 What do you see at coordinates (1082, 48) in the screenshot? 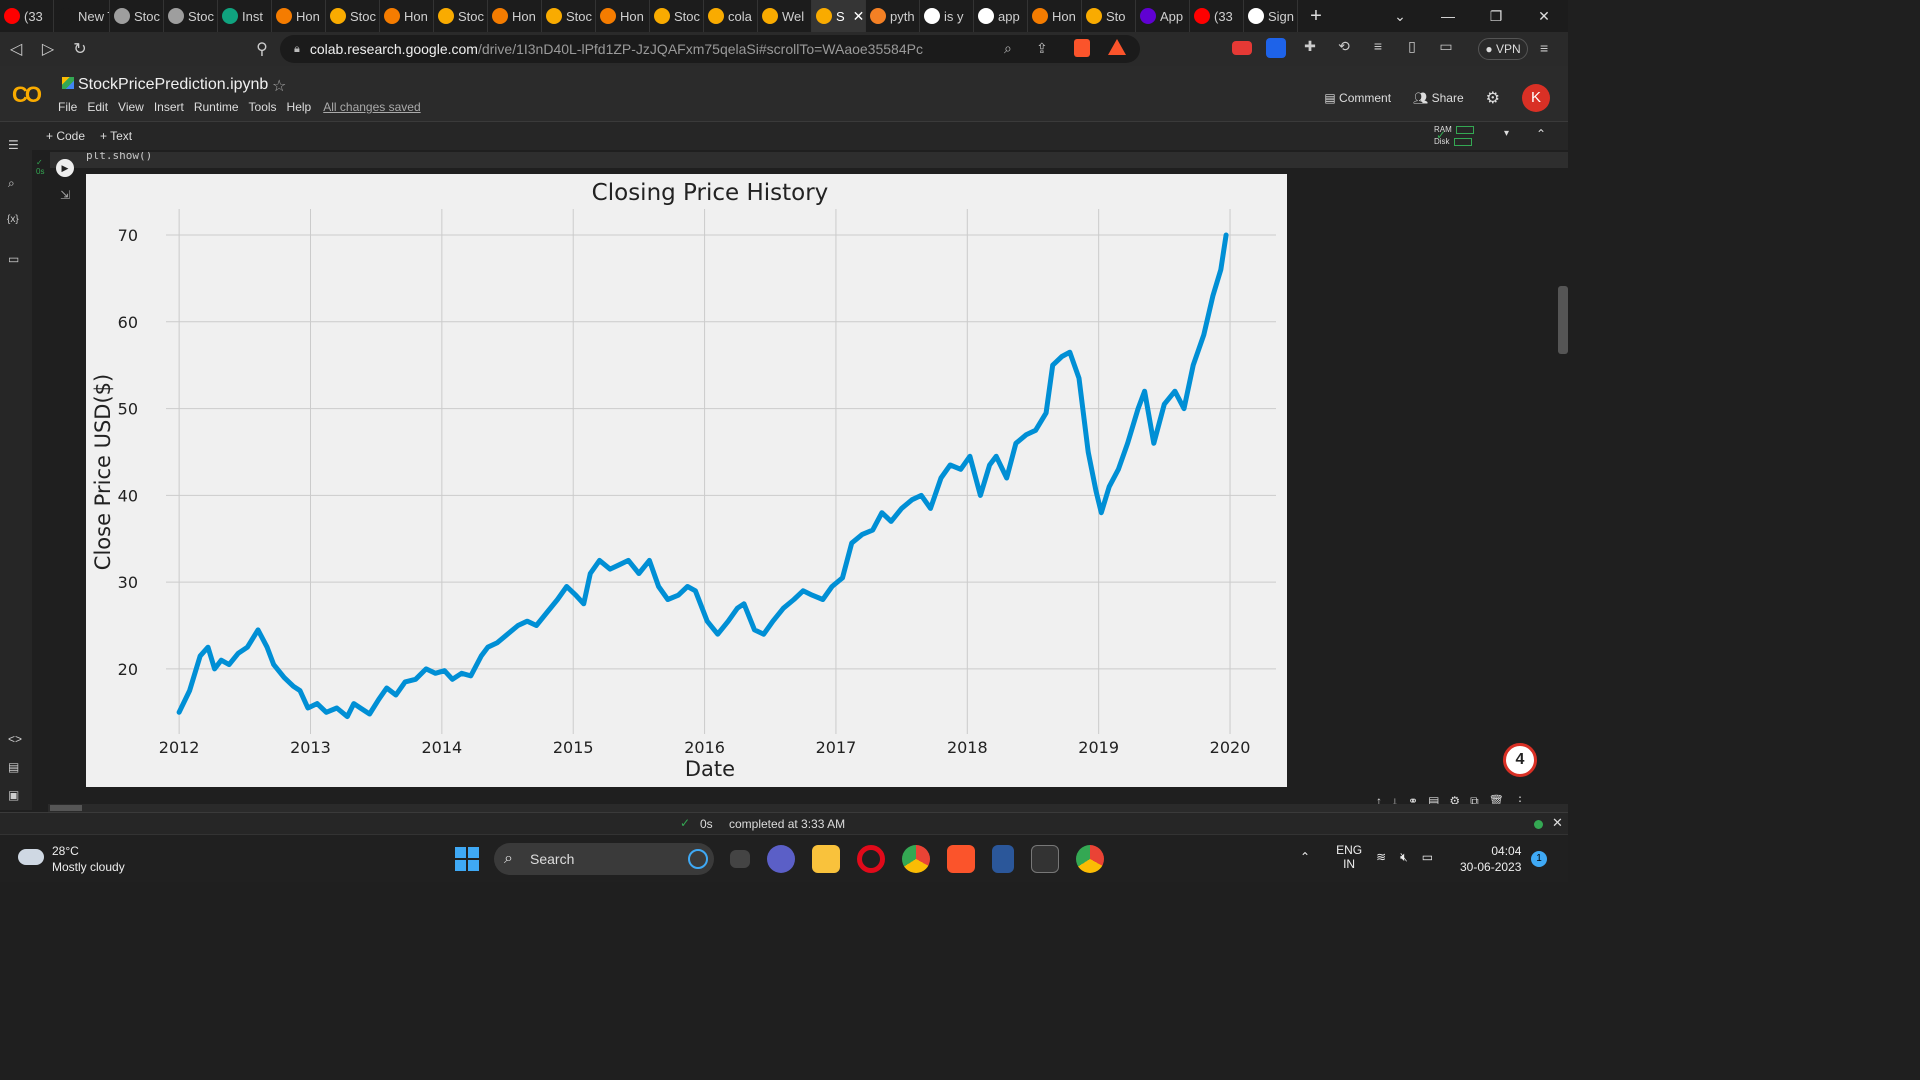
I see `brave-shield-icon` at bounding box center [1082, 48].